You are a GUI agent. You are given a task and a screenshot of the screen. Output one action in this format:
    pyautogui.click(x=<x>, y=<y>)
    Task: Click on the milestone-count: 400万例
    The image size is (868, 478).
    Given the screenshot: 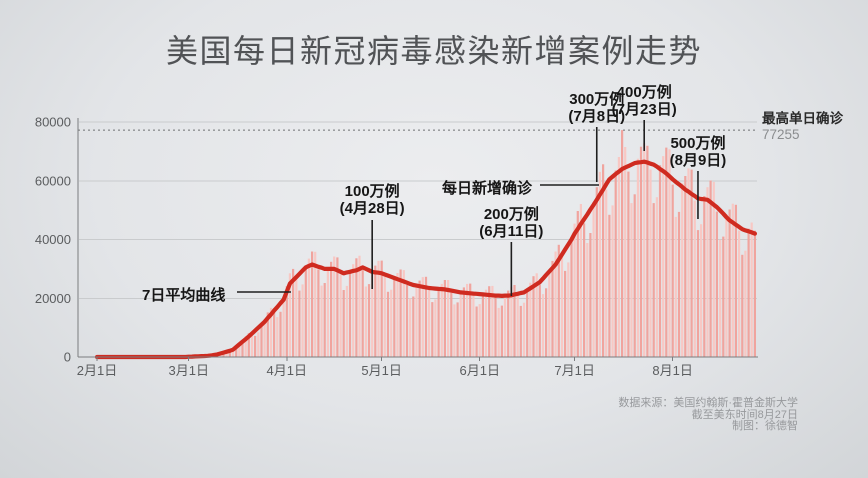 What is the action you would take?
    pyautogui.click(x=644, y=92)
    